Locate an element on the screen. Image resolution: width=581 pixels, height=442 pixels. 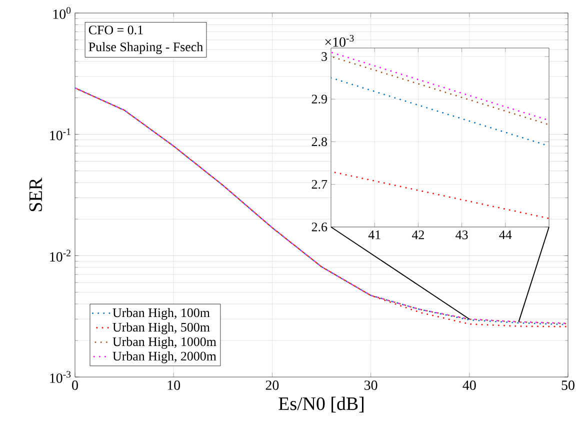
x-tick-label: 20 is located at coordinates (272, 385).